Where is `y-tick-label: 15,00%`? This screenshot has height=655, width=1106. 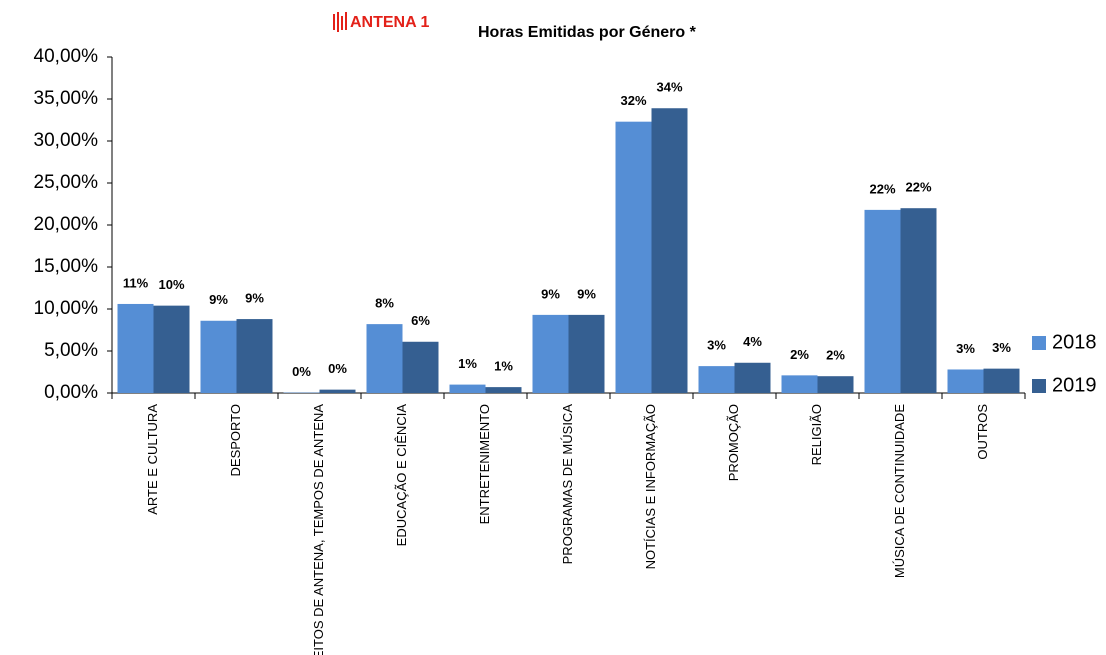
y-tick-label: 15,00% is located at coordinates (66, 266).